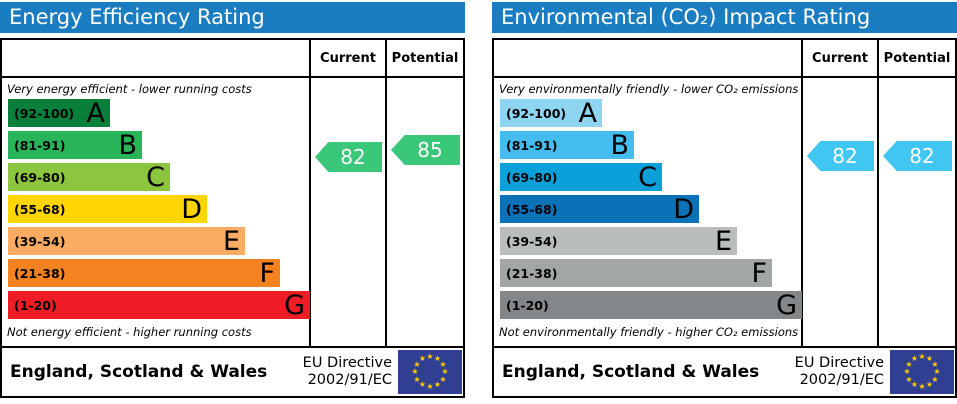  What do you see at coordinates (786, 305) in the screenshot?
I see `band-letter: G` at bounding box center [786, 305].